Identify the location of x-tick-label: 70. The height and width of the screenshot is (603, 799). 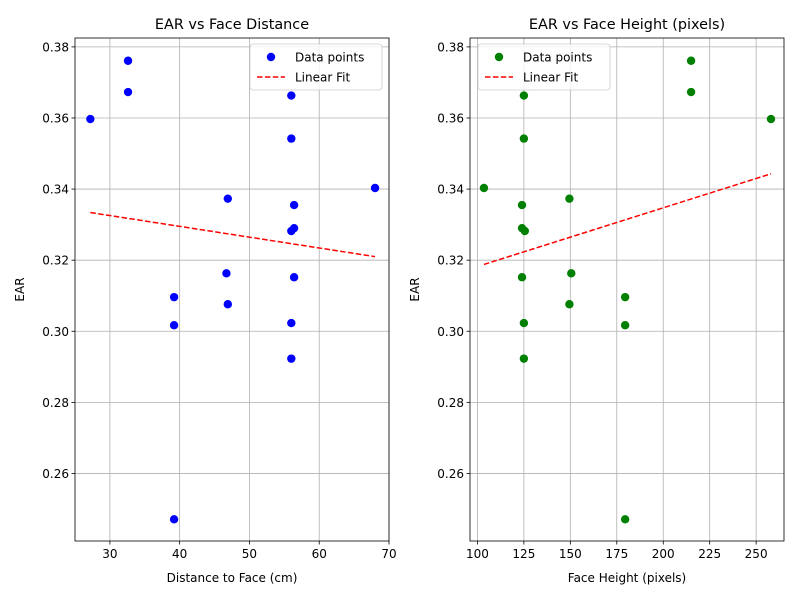
(388, 554).